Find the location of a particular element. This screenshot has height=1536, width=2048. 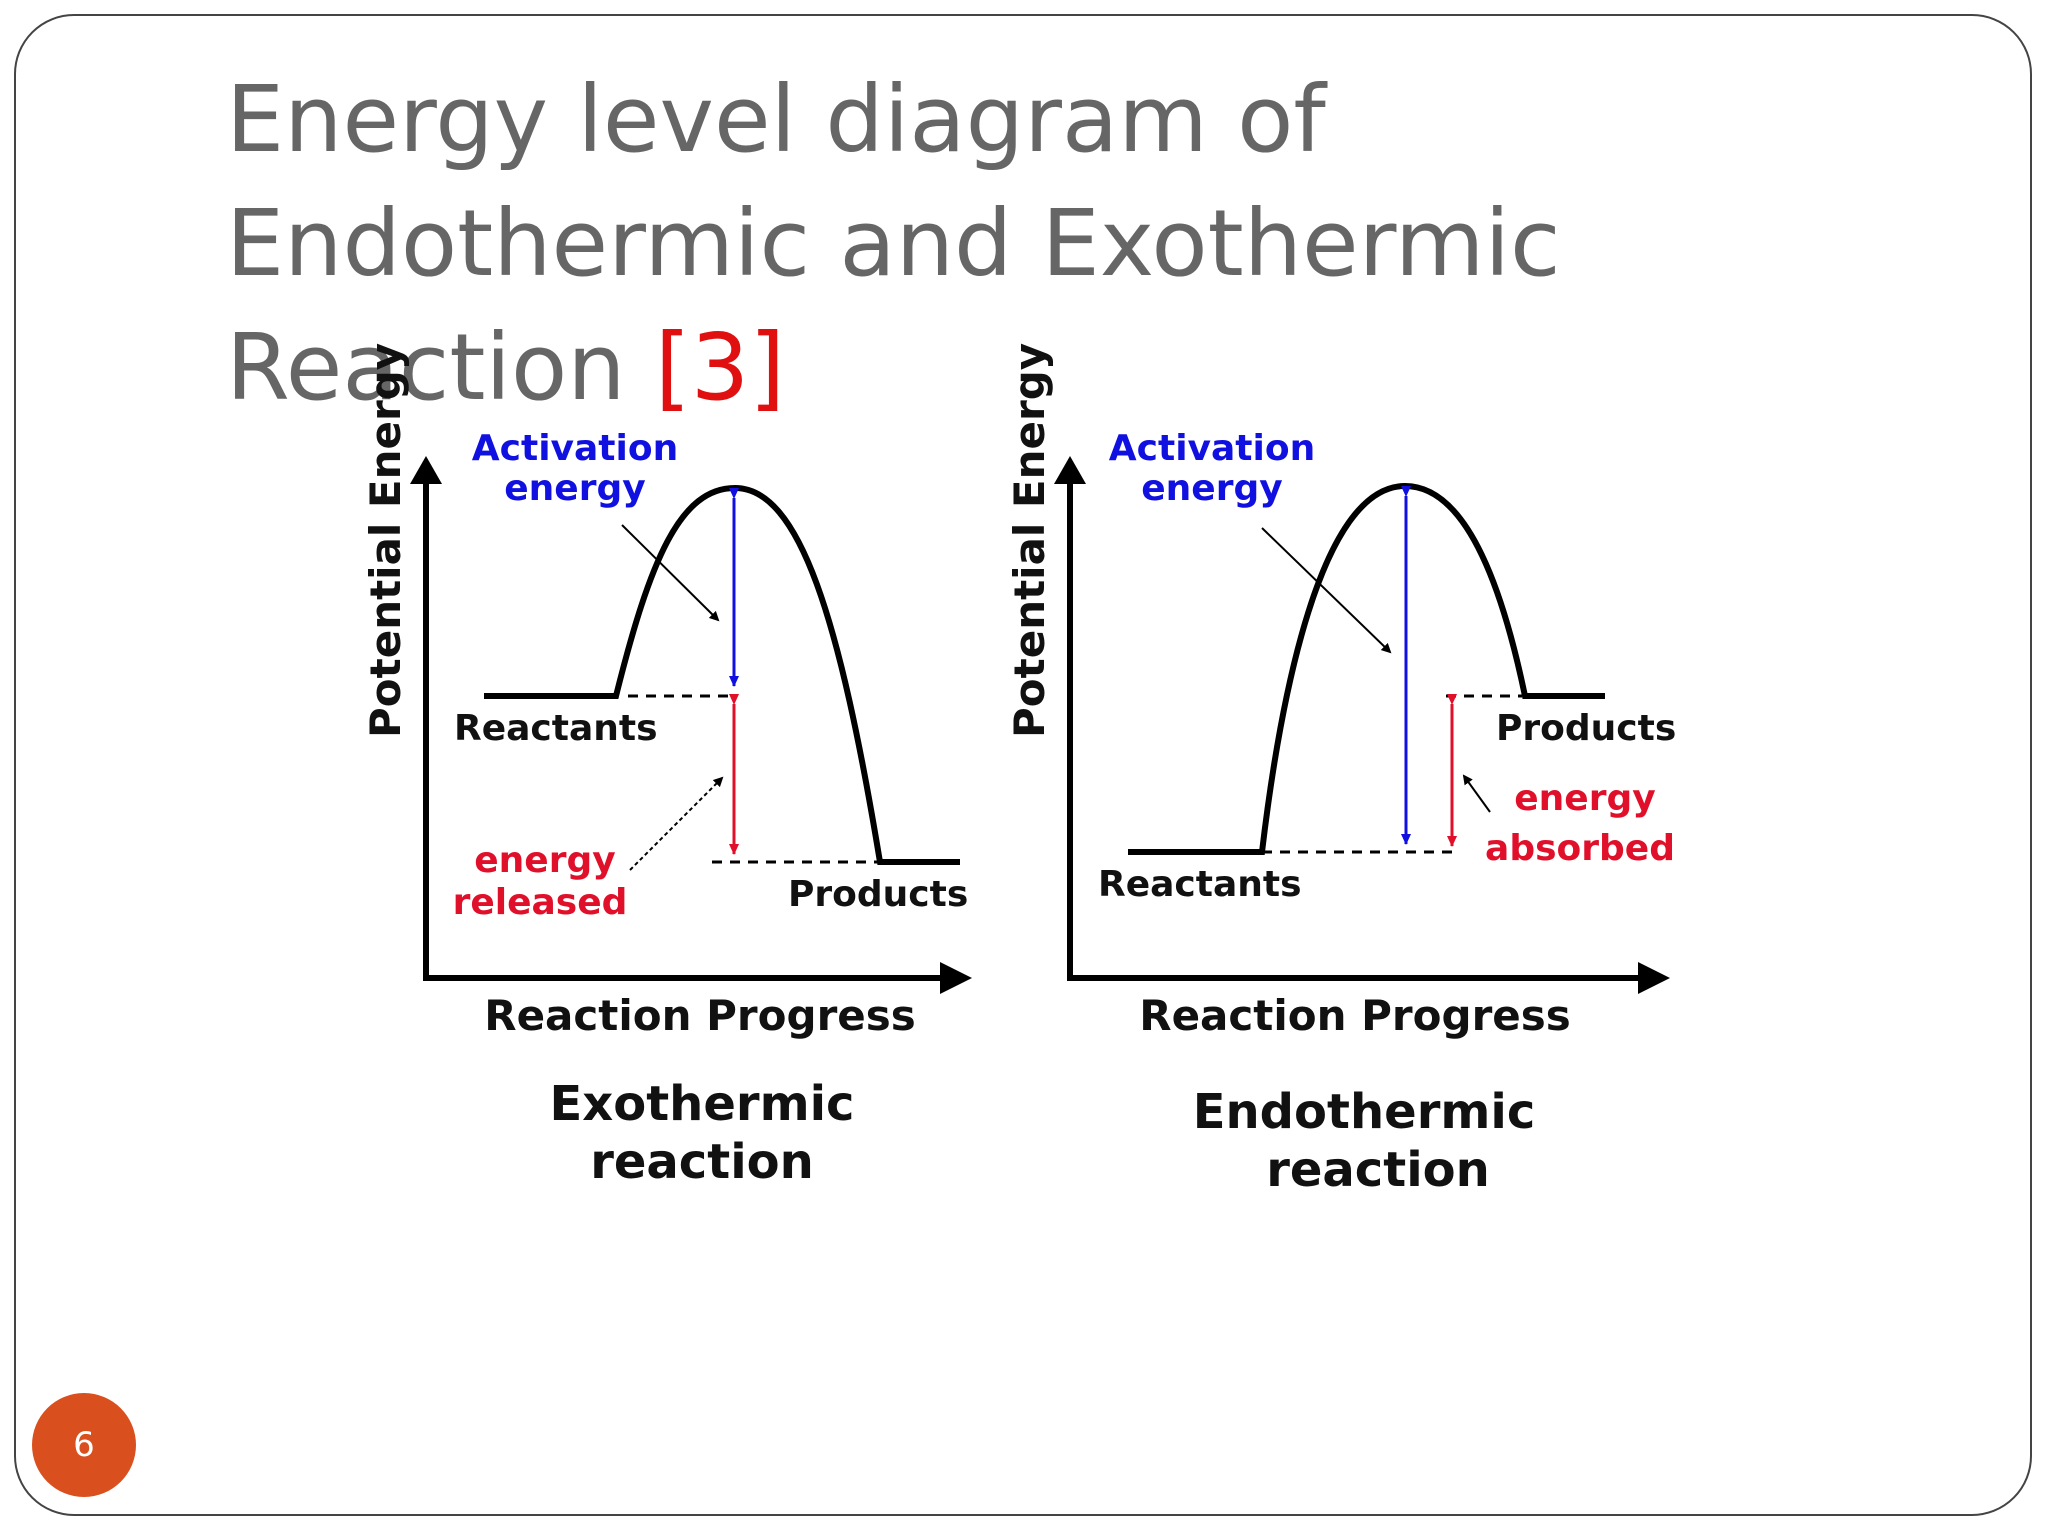

exo-activation-pointer is located at coordinates (670, 573).